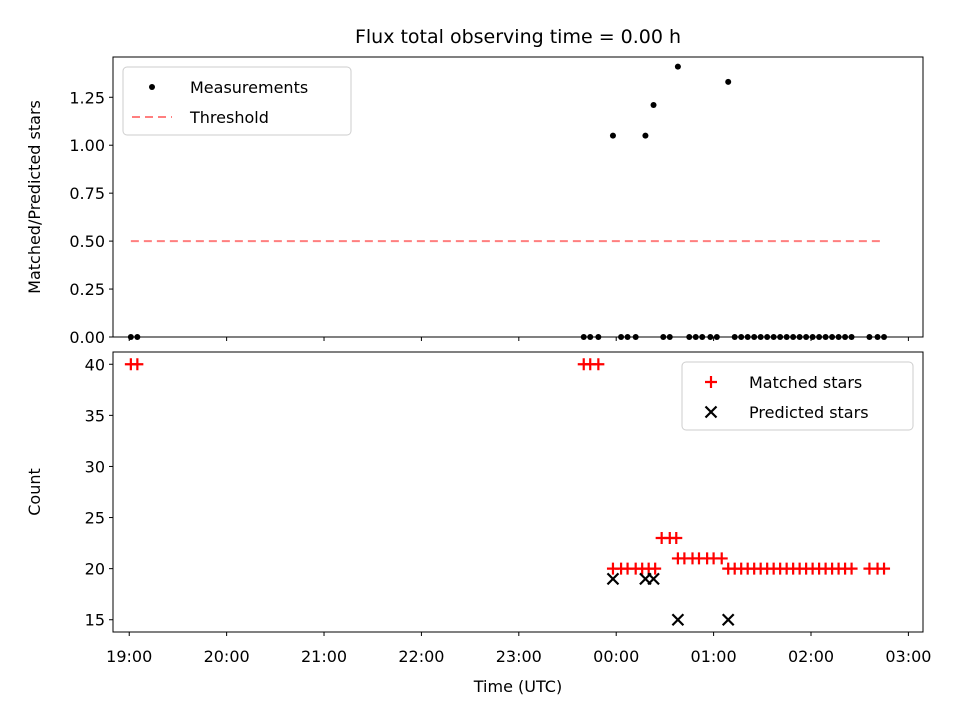 The image size is (960, 720). Describe the element at coordinates (227, 656) in the screenshot. I see `x-tick-label: 20:00` at that location.